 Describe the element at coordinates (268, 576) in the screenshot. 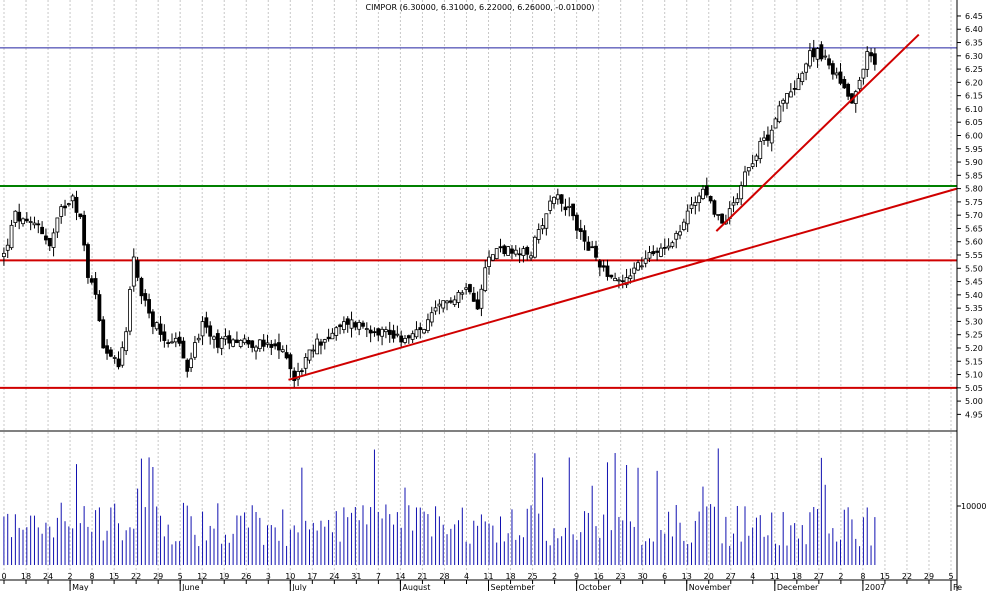

I see `date-tick-label: 3` at that location.